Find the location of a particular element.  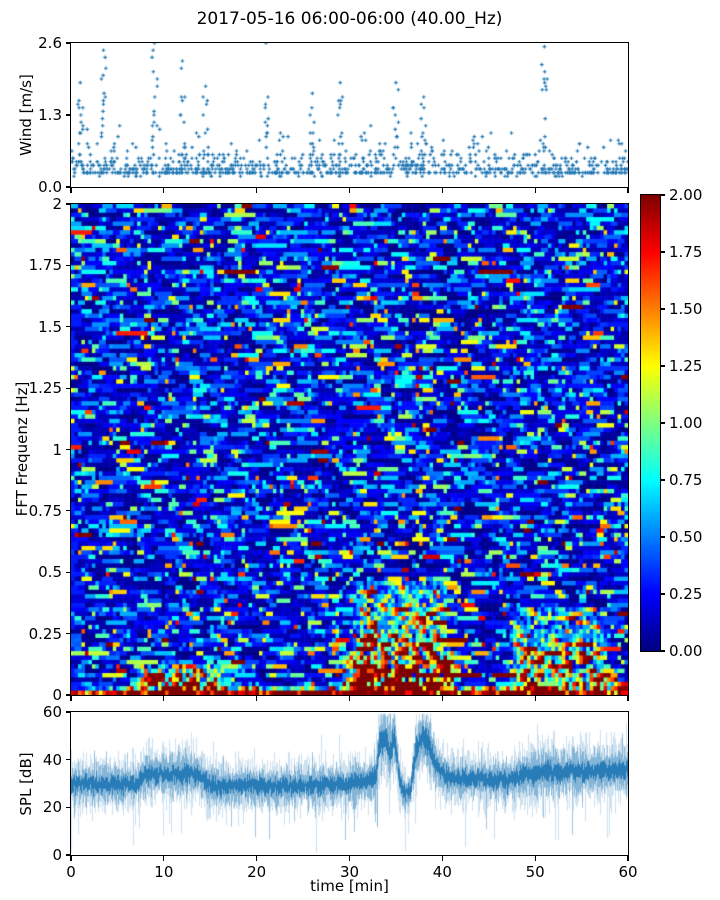

fft-y-tick-label: 1 is located at coordinates (57, 449).